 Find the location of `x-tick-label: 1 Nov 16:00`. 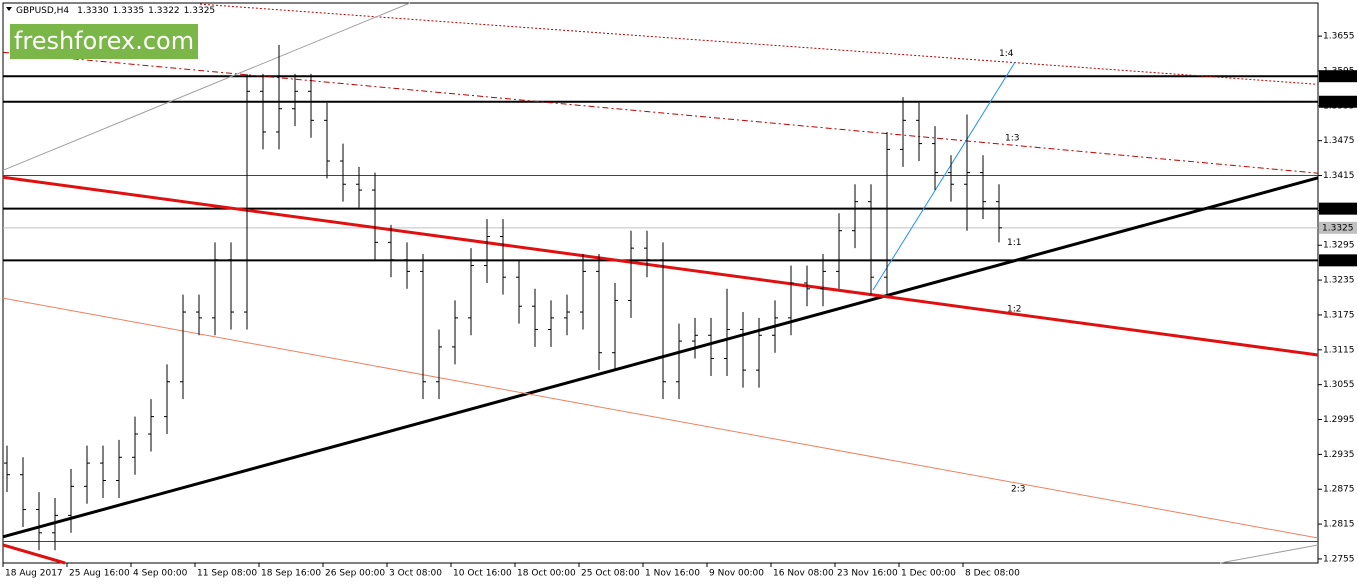

x-tick-label: 1 Nov 16:00 is located at coordinates (672, 574).